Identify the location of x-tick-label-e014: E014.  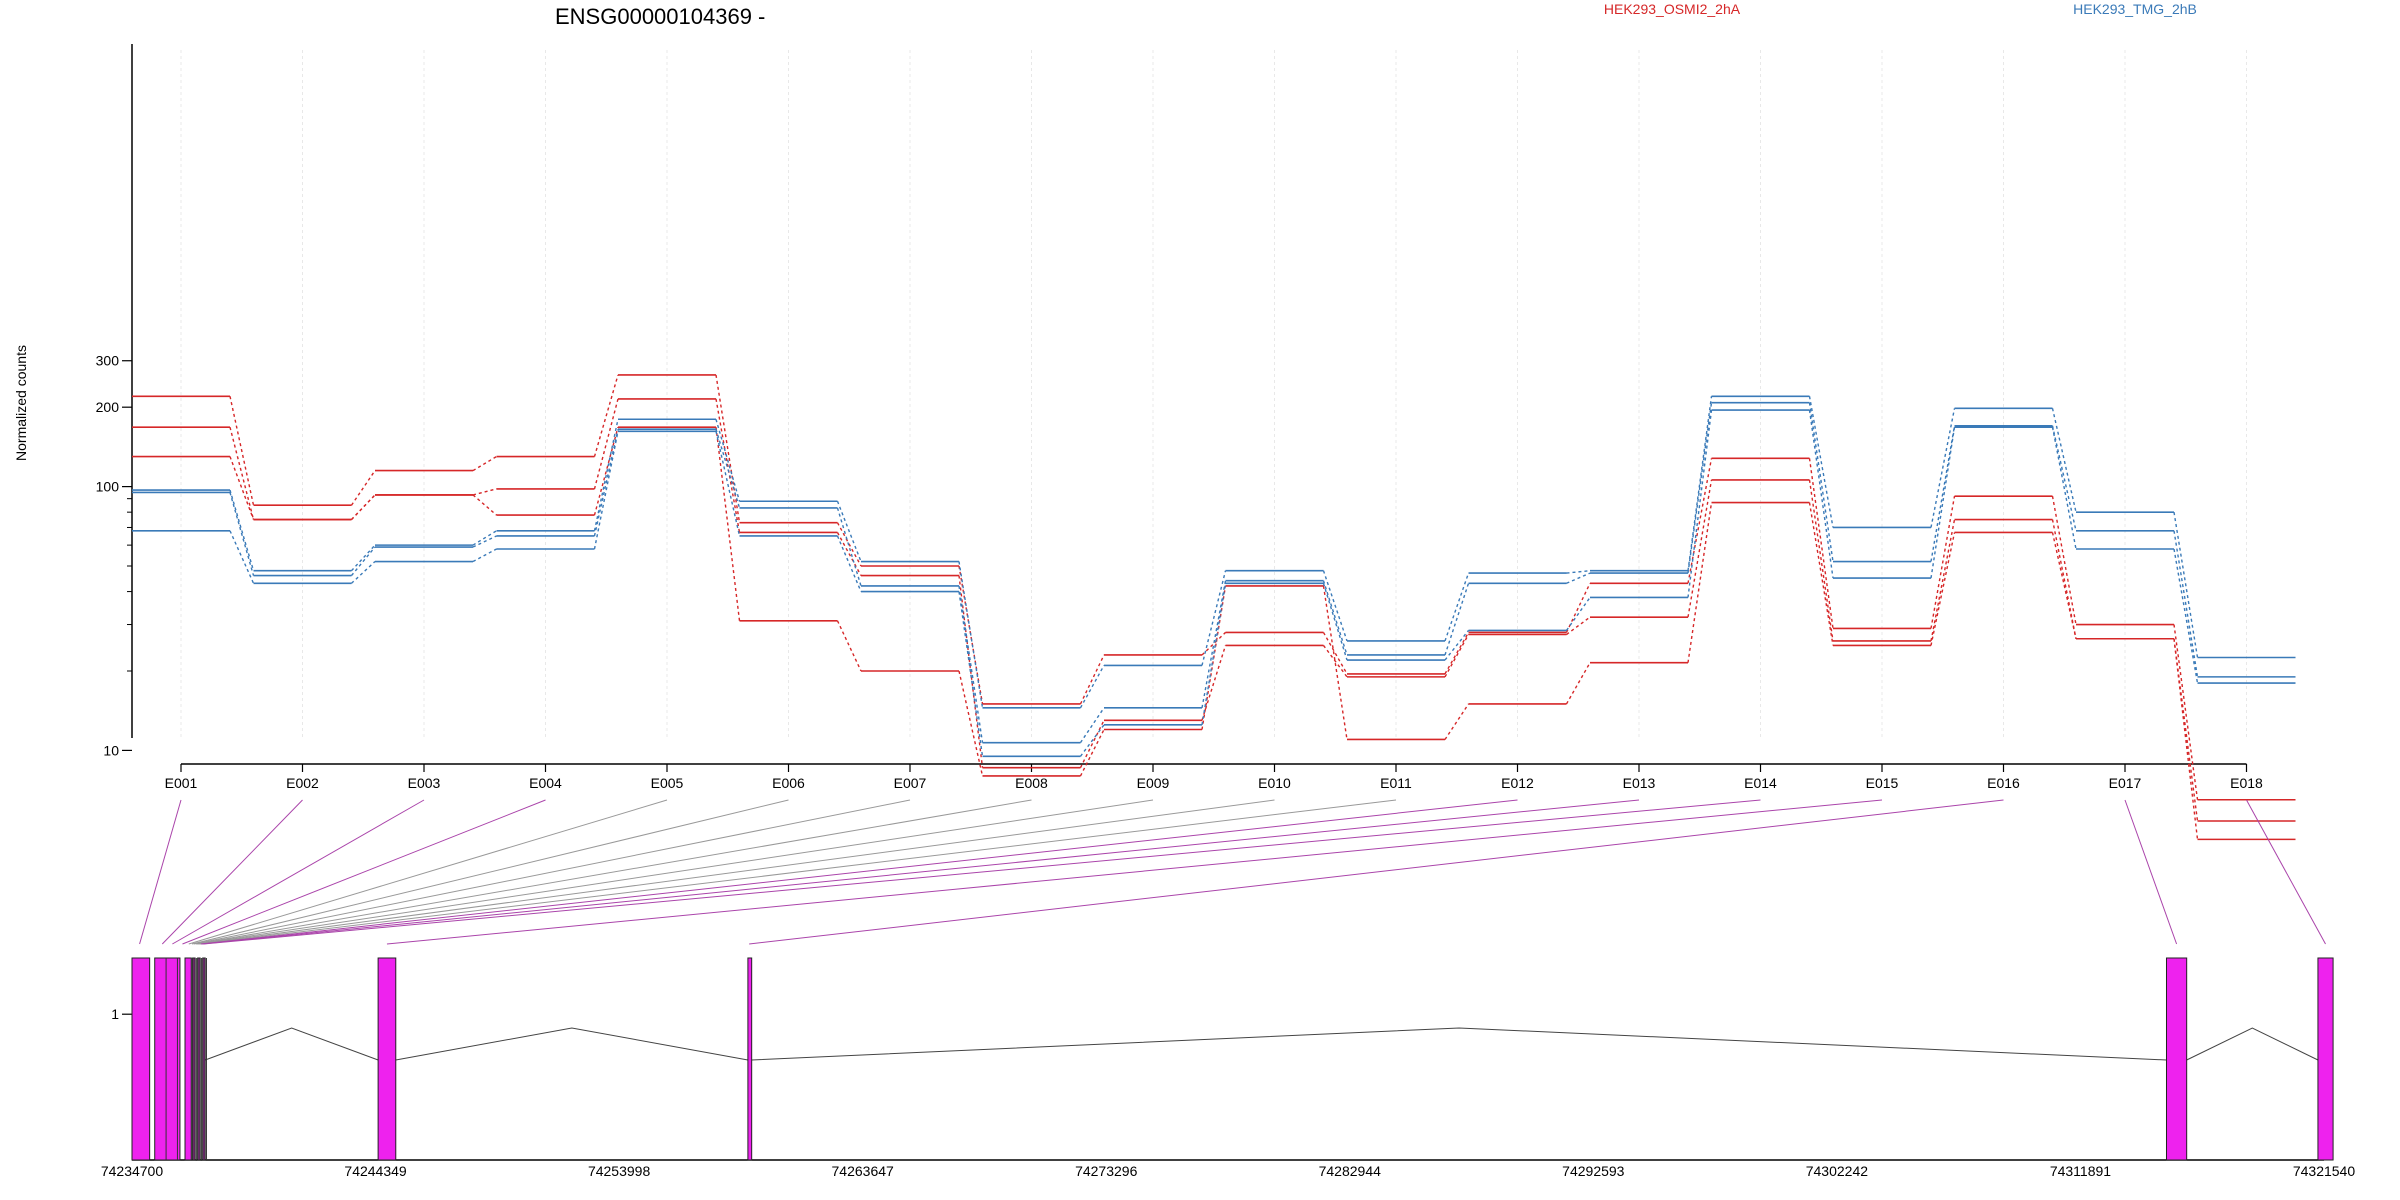
(1760, 783).